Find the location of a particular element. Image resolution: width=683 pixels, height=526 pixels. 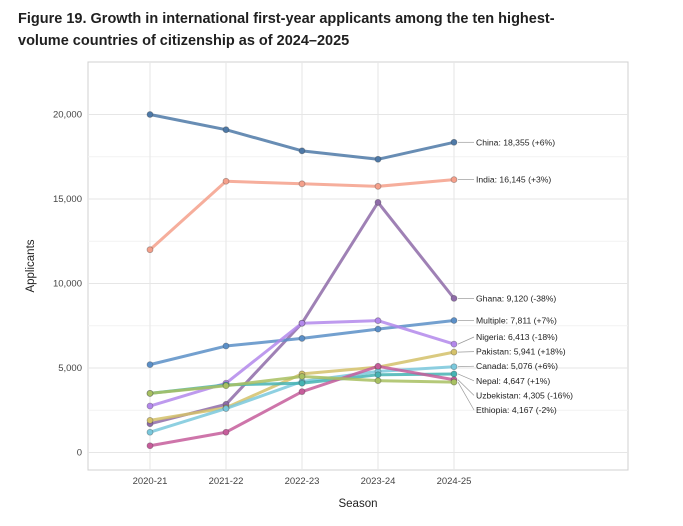

x-tick-label: 2021-22 is located at coordinates (226, 481).